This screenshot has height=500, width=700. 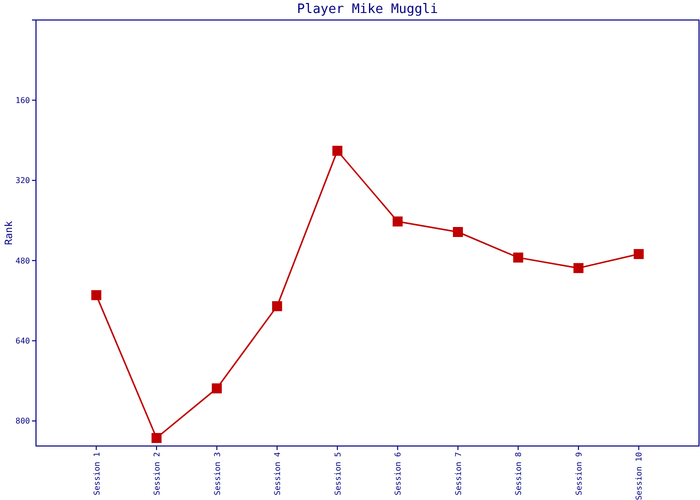 What do you see at coordinates (157, 474) in the screenshot?
I see `x-tick-label: Session 2` at bounding box center [157, 474].